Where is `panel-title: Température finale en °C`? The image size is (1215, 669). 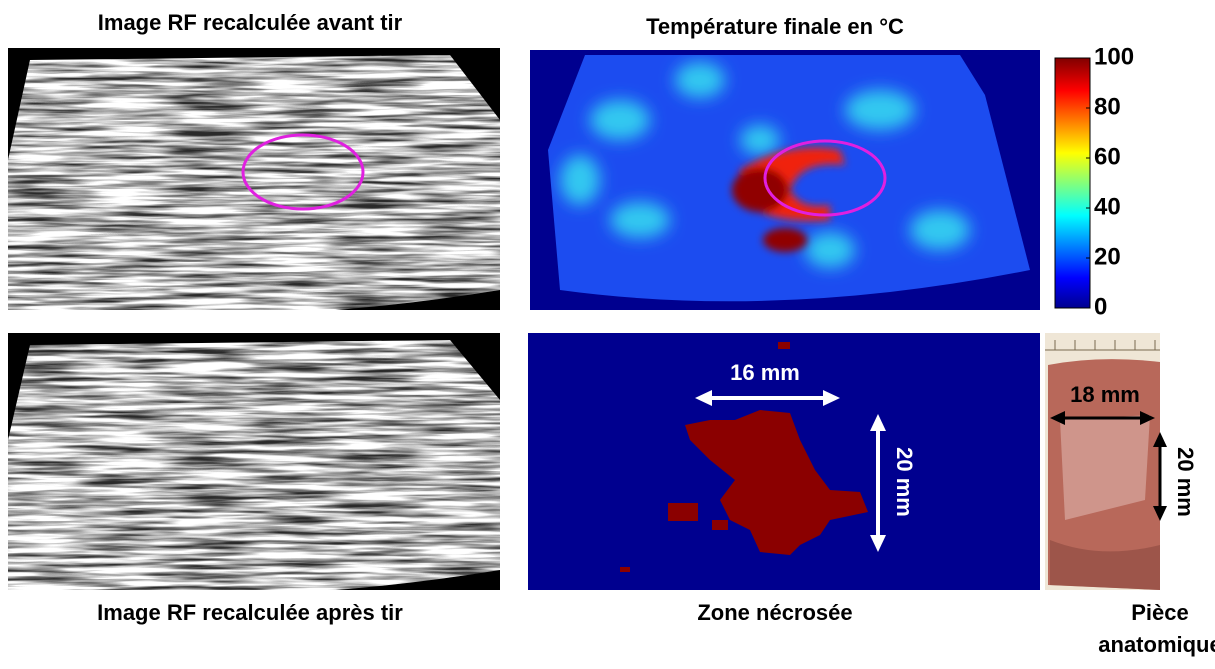
panel-title: Température finale en °C is located at coordinates (775, 26).